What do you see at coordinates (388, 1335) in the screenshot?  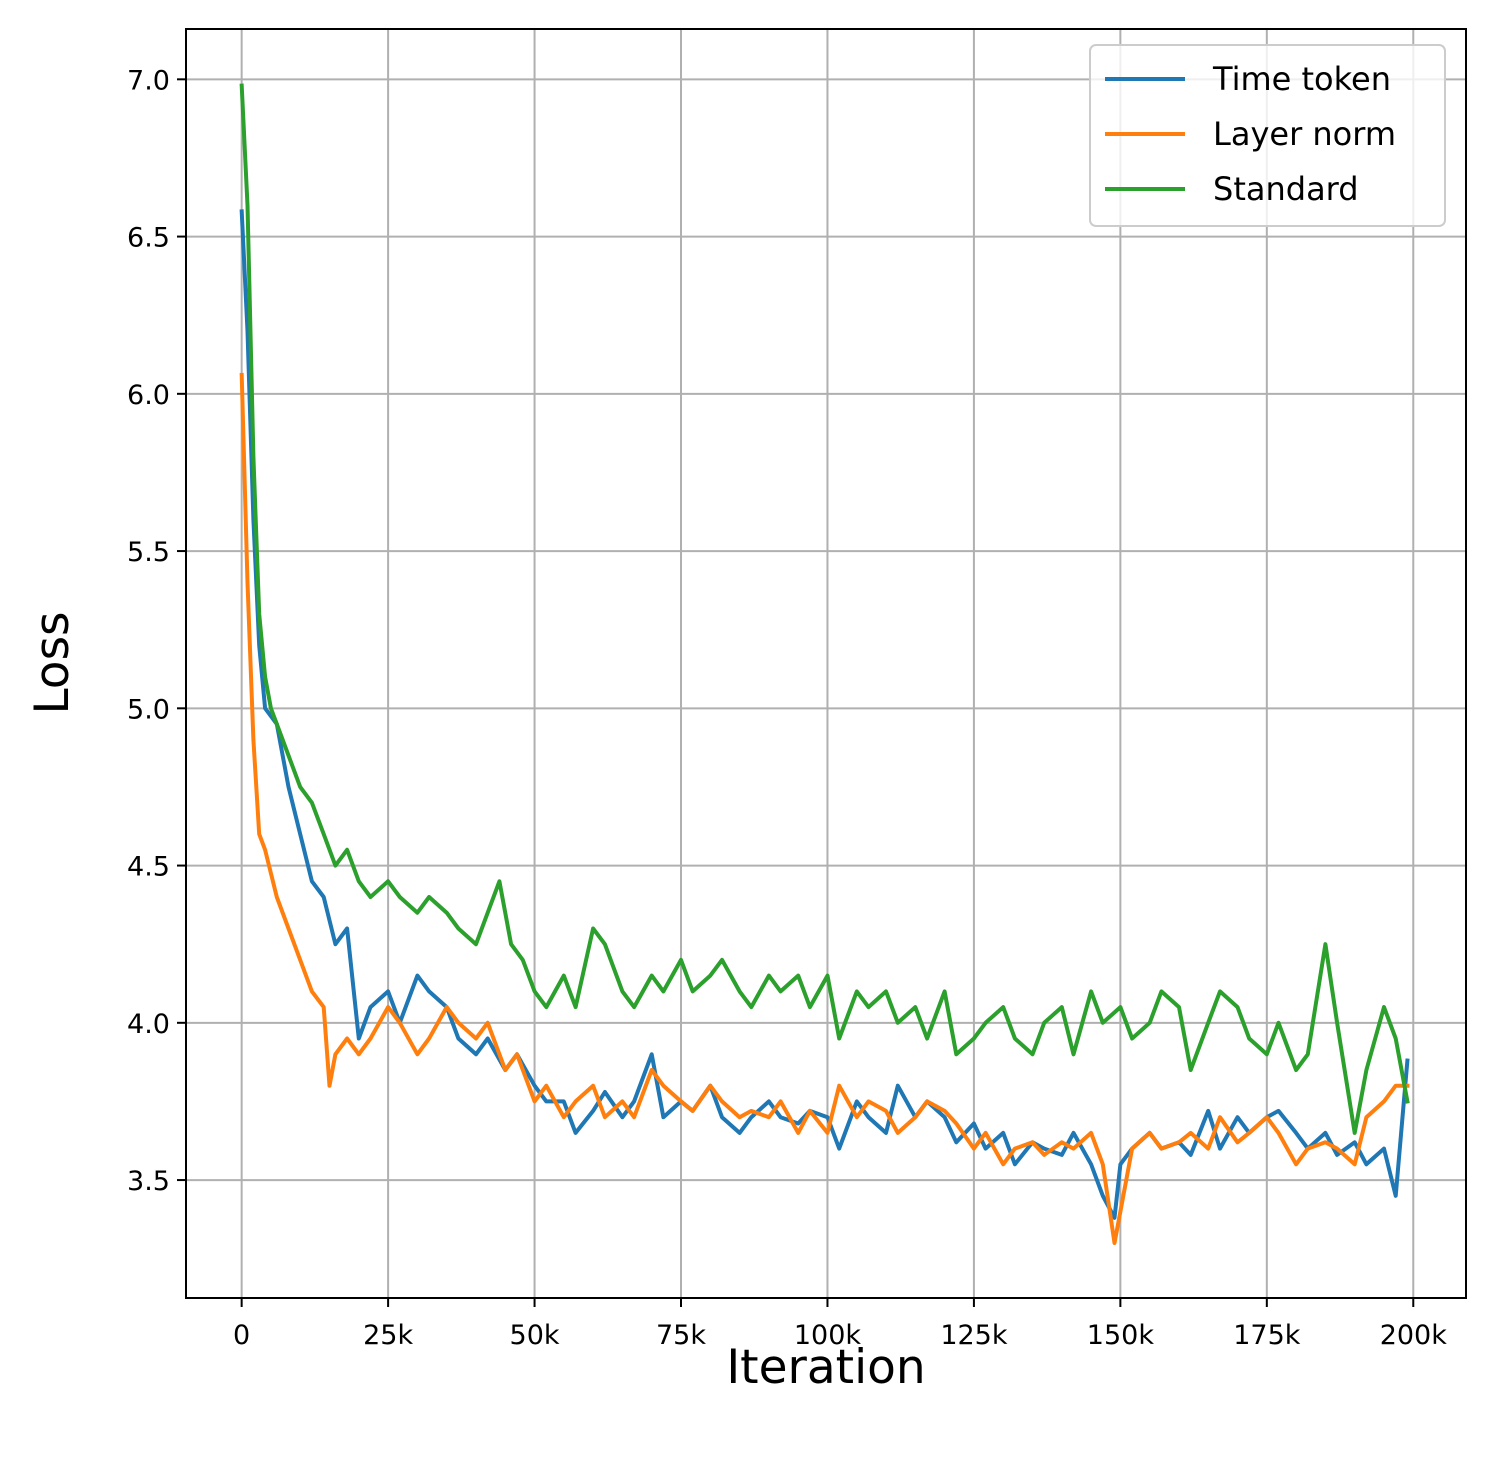 I see `x-tick-label: 25k` at bounding box center [388, 1335].